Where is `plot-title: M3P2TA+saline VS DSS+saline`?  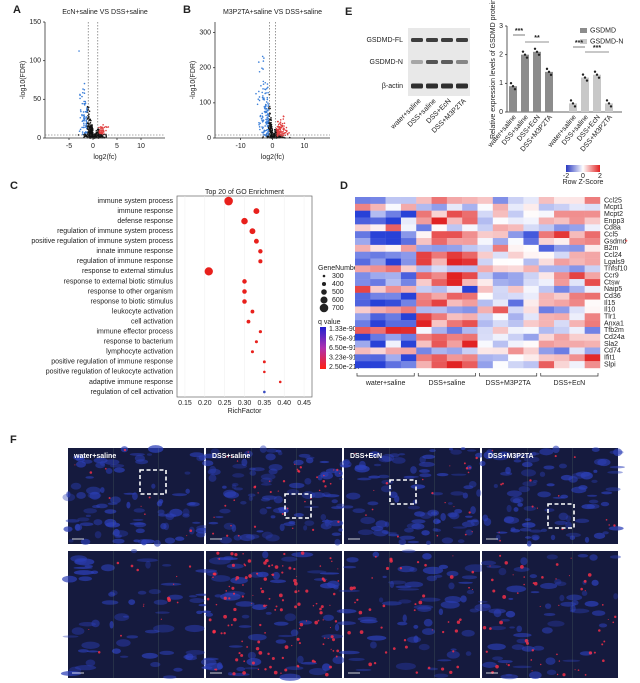 plot-title: M3P2TA+saline VS DSS+saline is located at coordinates (272, 12).